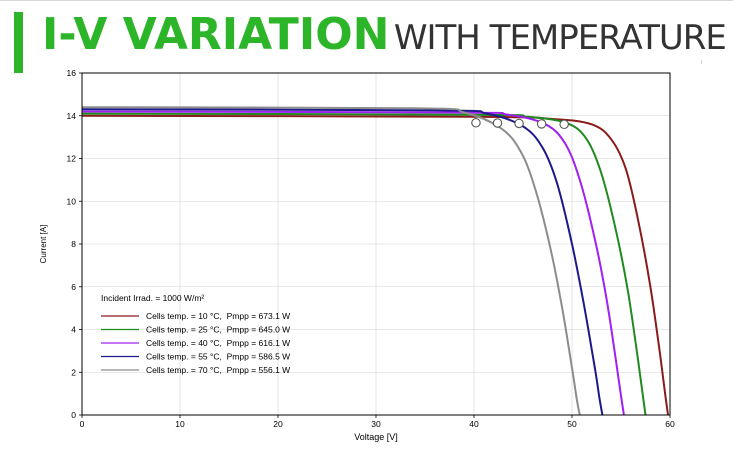 This screenshot has width=733, height=464. What do you see at coordinates (73, 330) in the screenshot?
I see `y-tick-label: 4` at bounding box center [73, 330].